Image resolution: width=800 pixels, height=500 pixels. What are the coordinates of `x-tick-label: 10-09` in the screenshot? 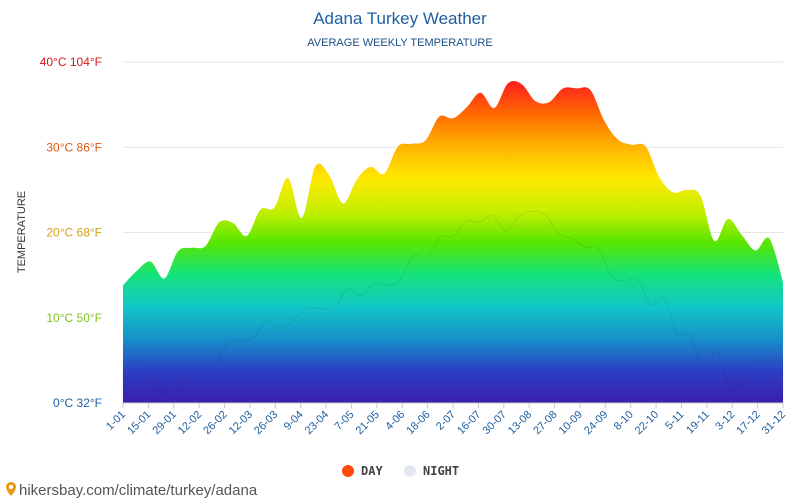 It's located at (571, 423).